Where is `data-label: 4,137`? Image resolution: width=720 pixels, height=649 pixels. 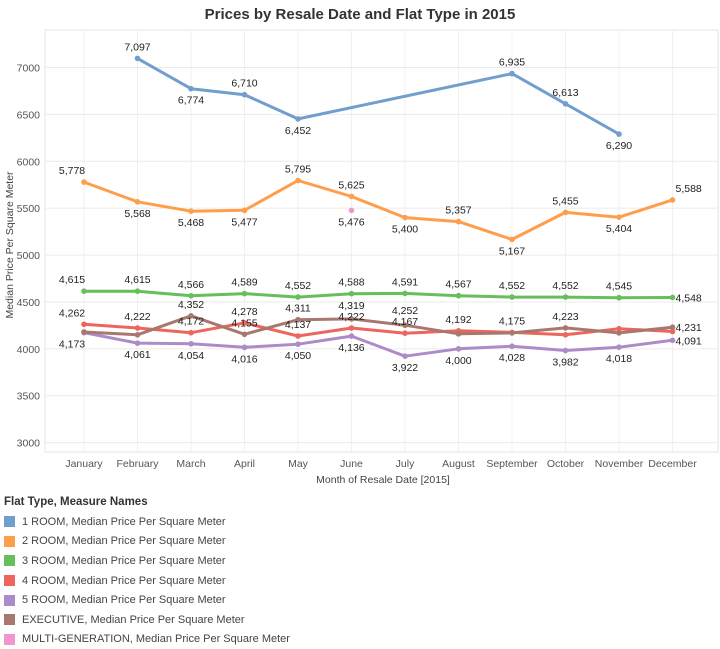 data-label: 4,137 is located at coordinates (298, 325).